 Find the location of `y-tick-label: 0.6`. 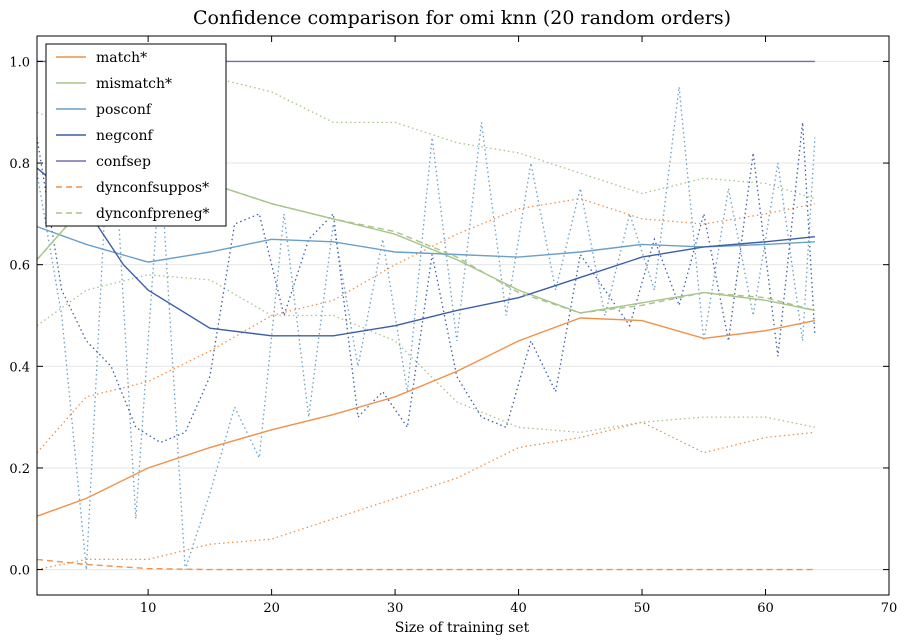

y-tick-label: 0.6 is located at coordinates (19, 266).